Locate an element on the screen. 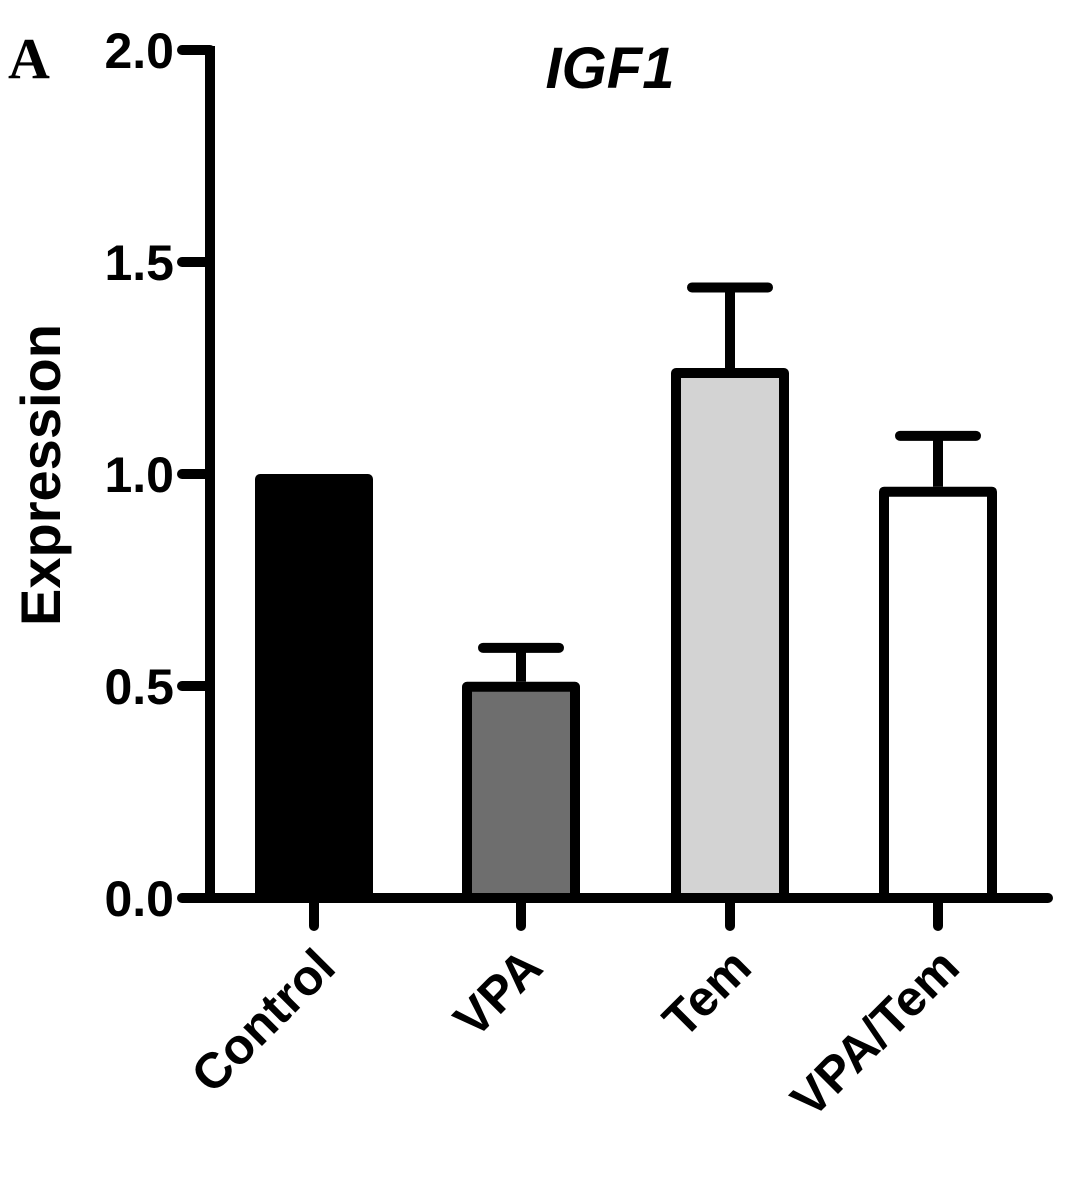 This screenshot has width=1077, height=1190. y-tick-label: 2.0 is located at coordinates (139, 51).